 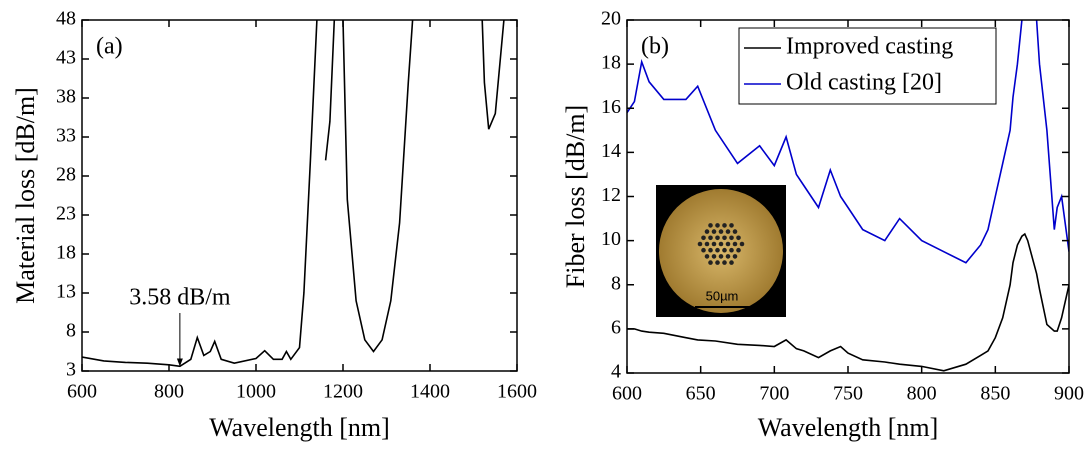 What do you see at coordinates (66, 214) in the screenshot?
I see `y-tick-label: 23` at bounding box center [66, 214].